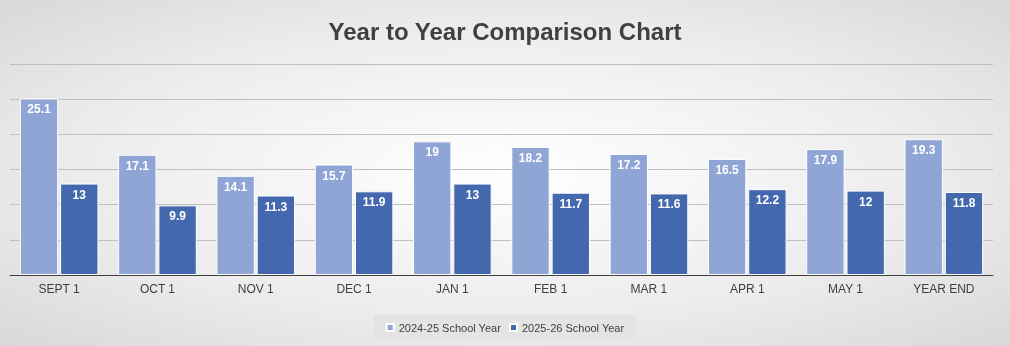  I want to click on data-label: 12, so click(866, 201).